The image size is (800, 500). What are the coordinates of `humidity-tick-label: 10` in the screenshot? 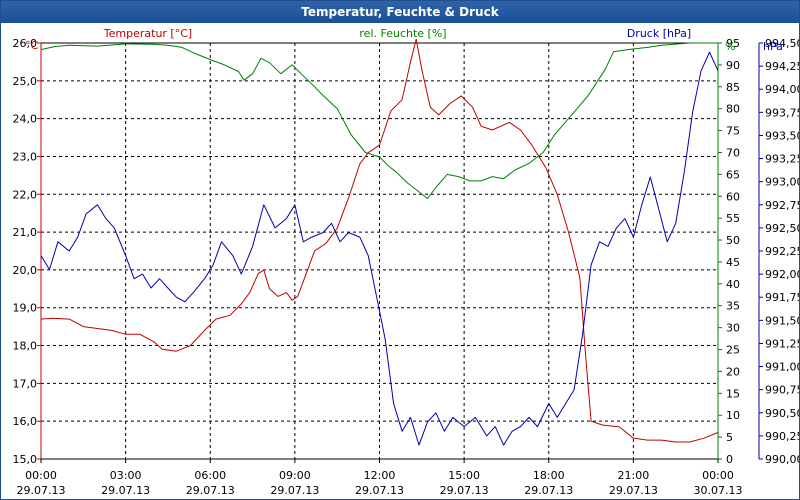 It's located at (733, 415).